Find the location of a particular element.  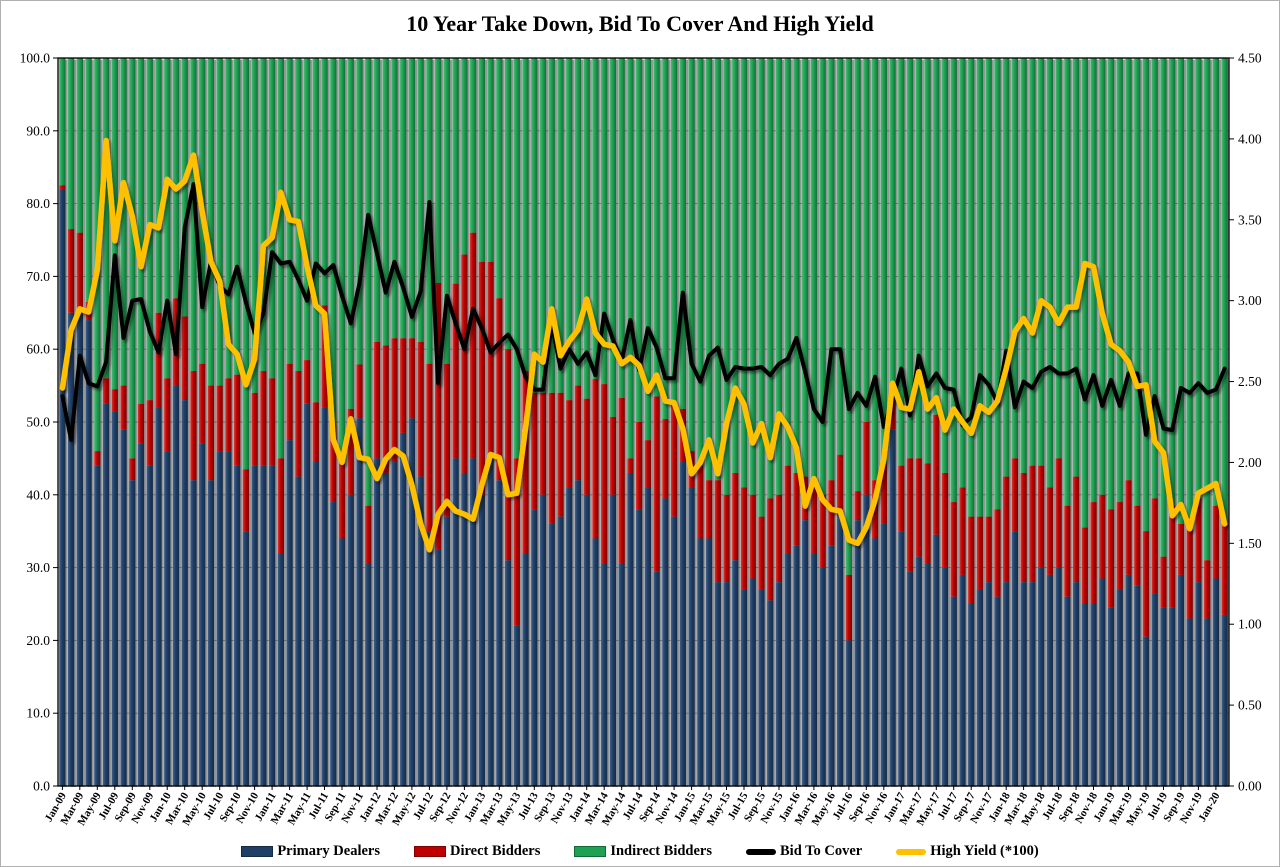

legend-item-primary-dealers: Primary Dealers is located at coordinates (310, 851).